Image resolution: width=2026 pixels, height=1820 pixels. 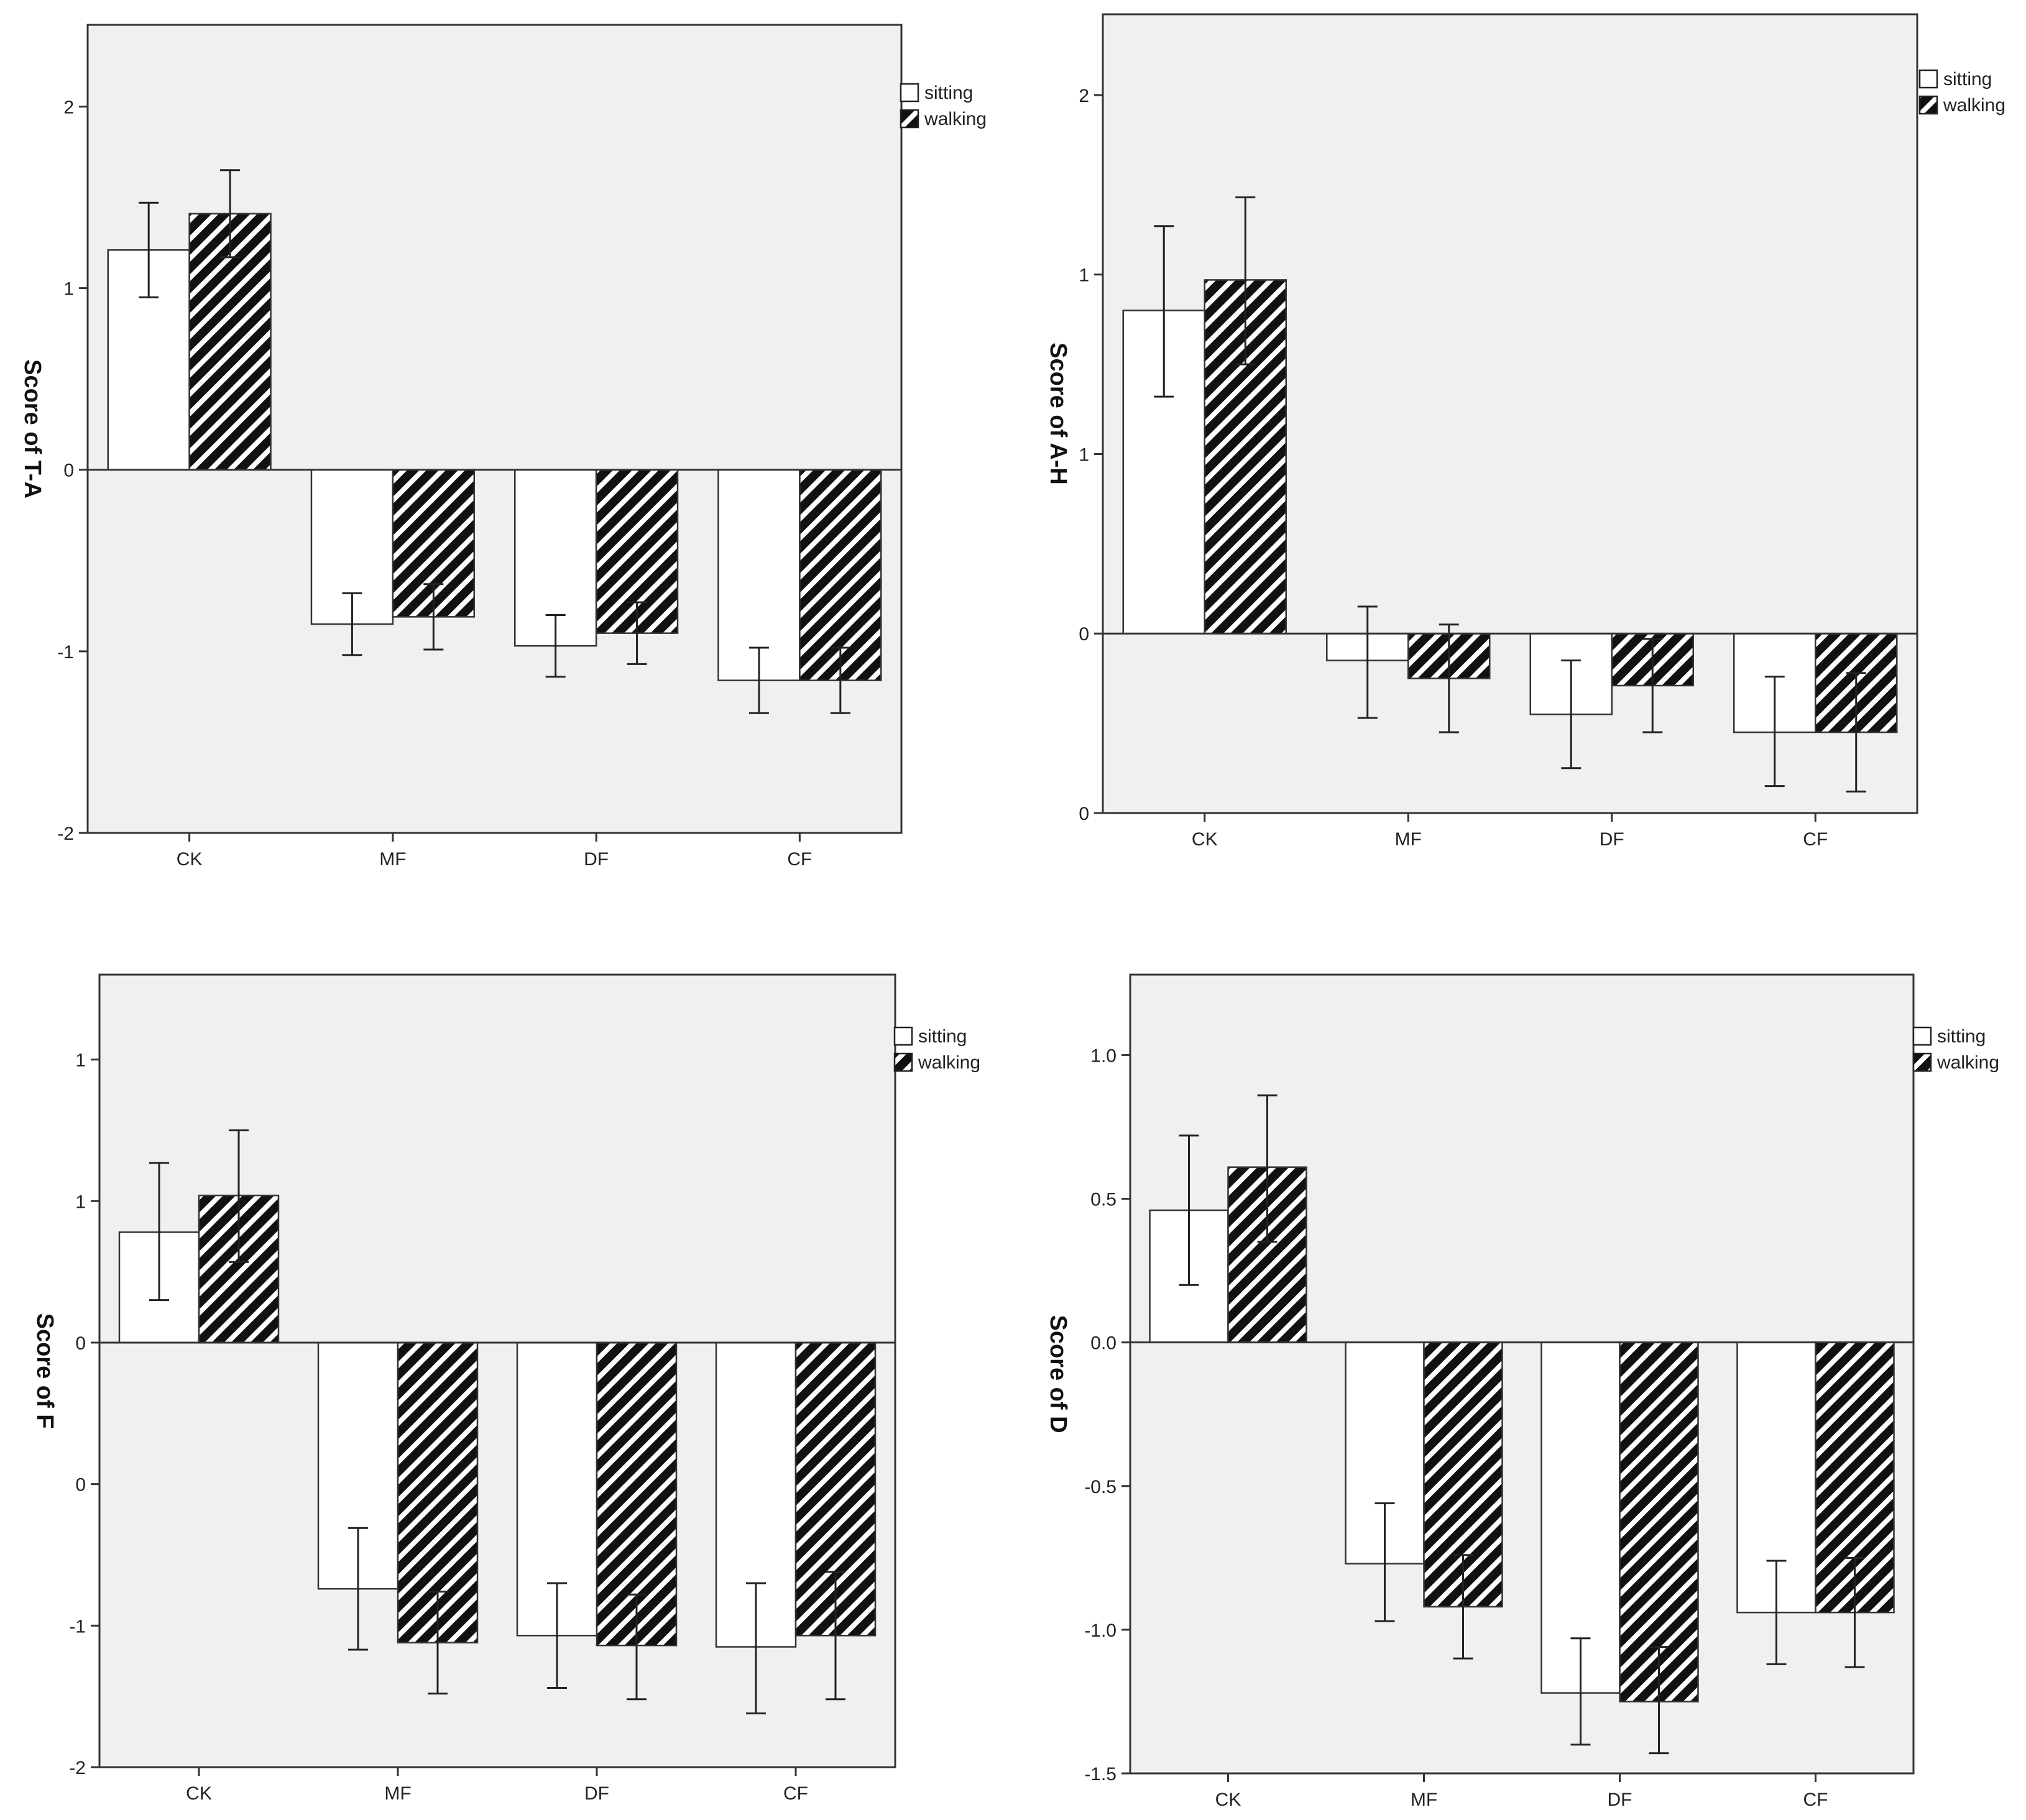 I want to click on y-tick-label: -0.5, so click(x=1100, y=1487).